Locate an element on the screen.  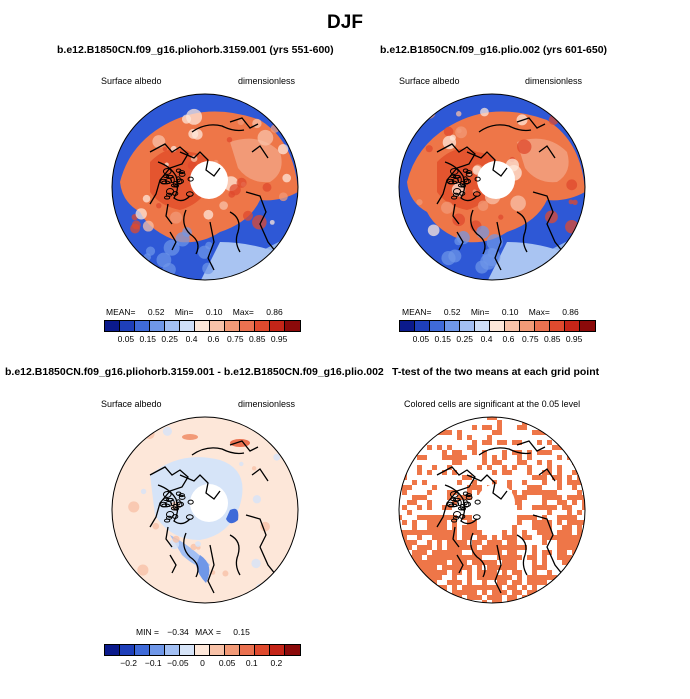
panel2-left-label: Surface albedo is located at coordinates (429, 81).